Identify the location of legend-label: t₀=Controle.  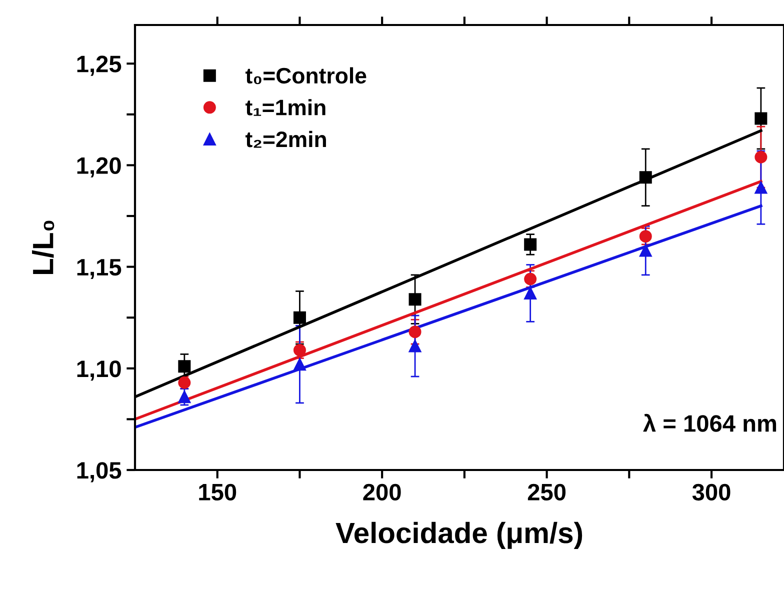
(306, 75).